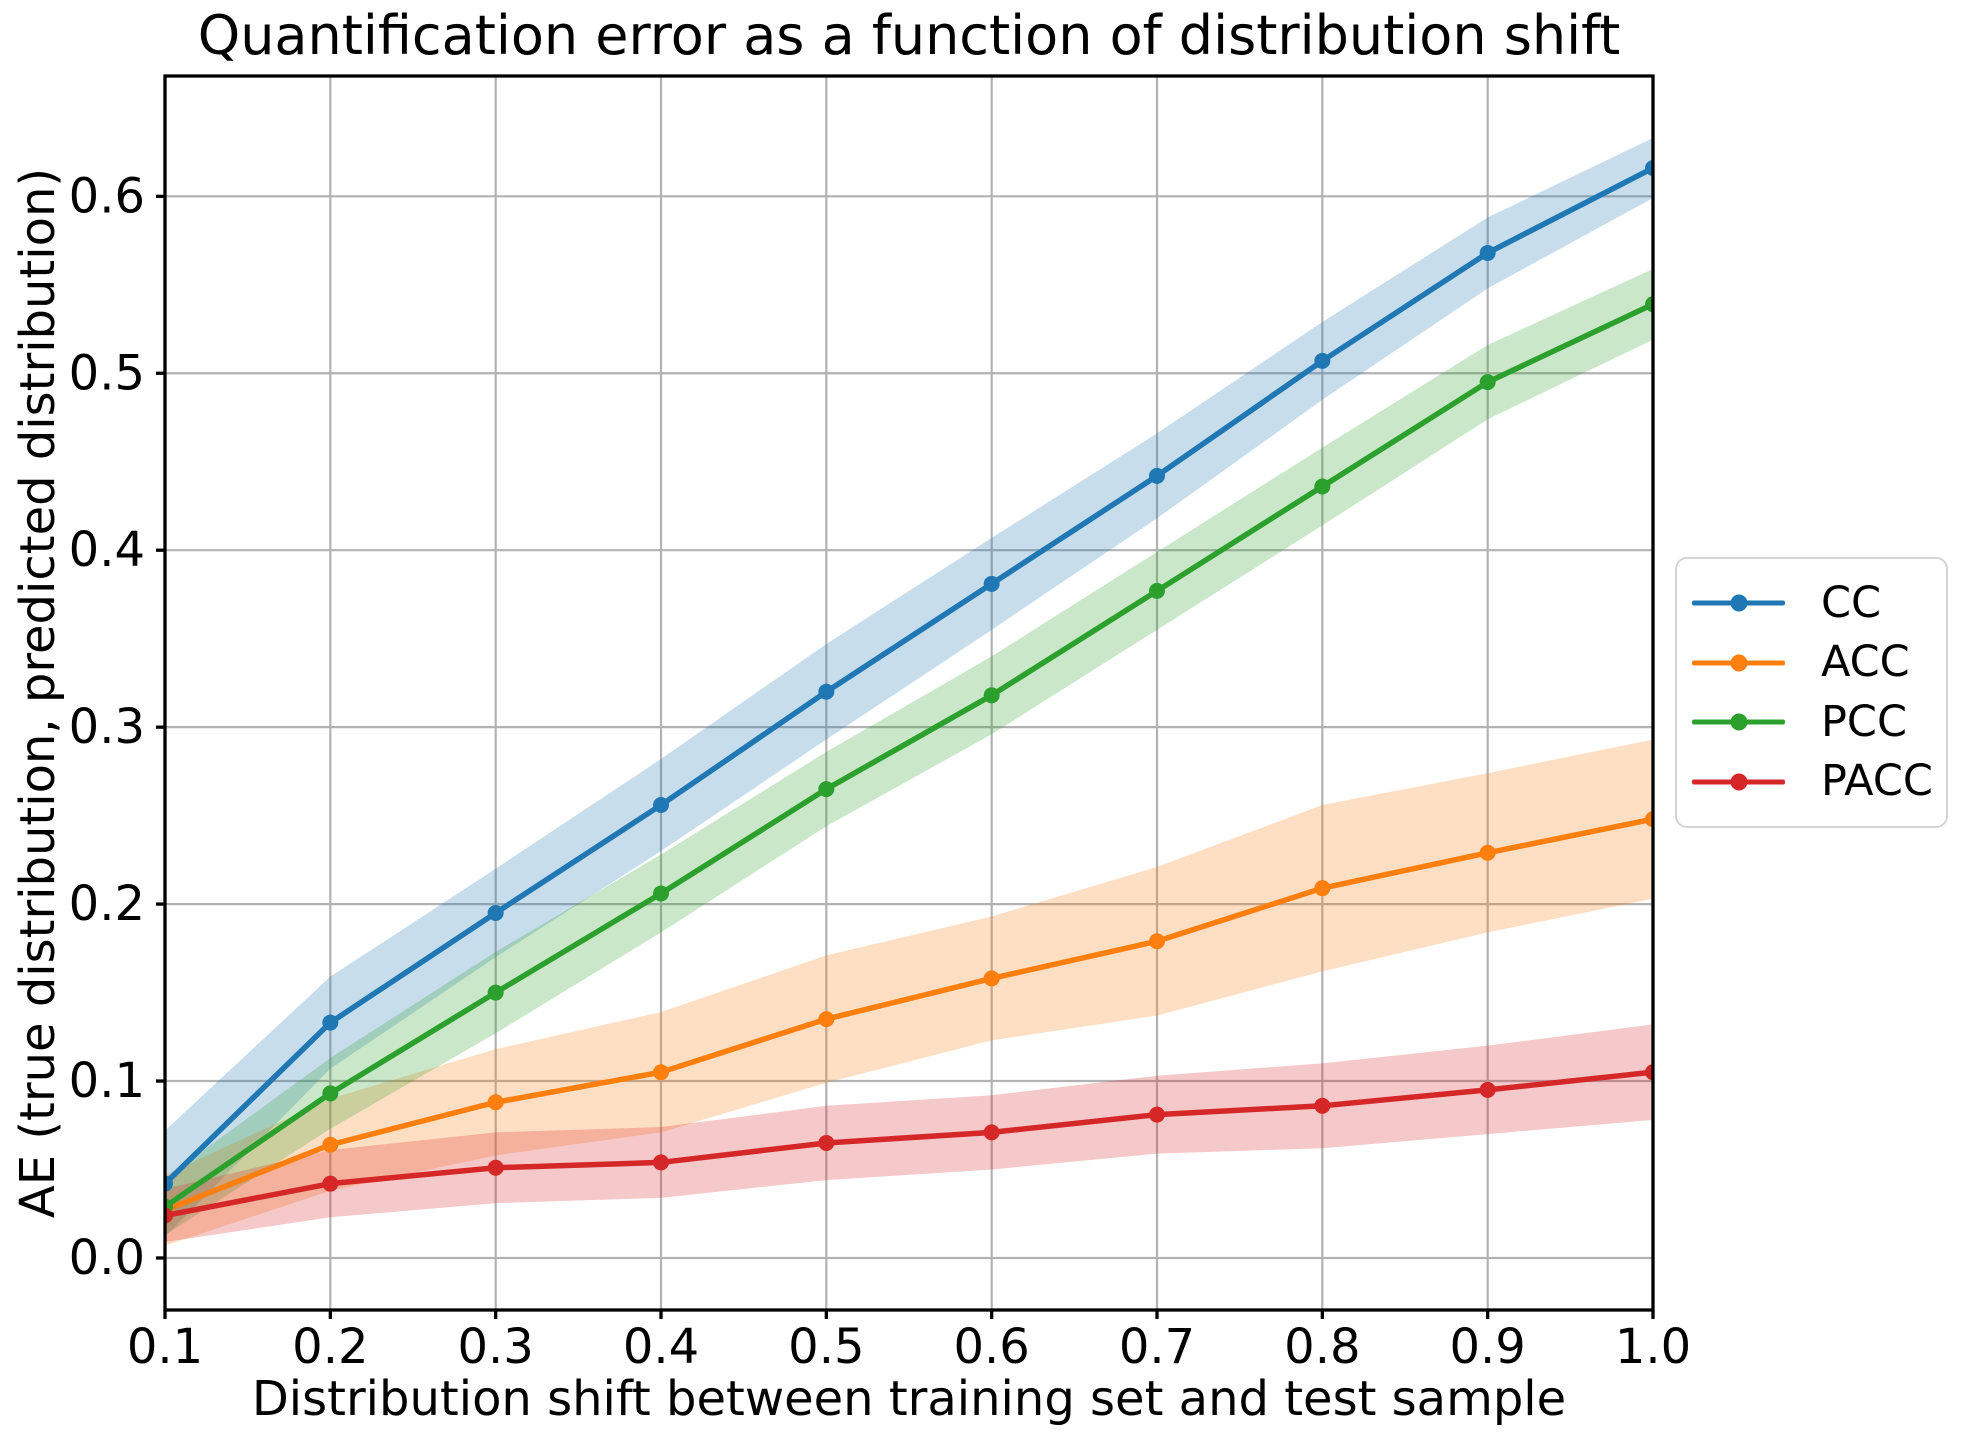  I want to click on x-tick-label: 0.9, so click(1487, 1347).